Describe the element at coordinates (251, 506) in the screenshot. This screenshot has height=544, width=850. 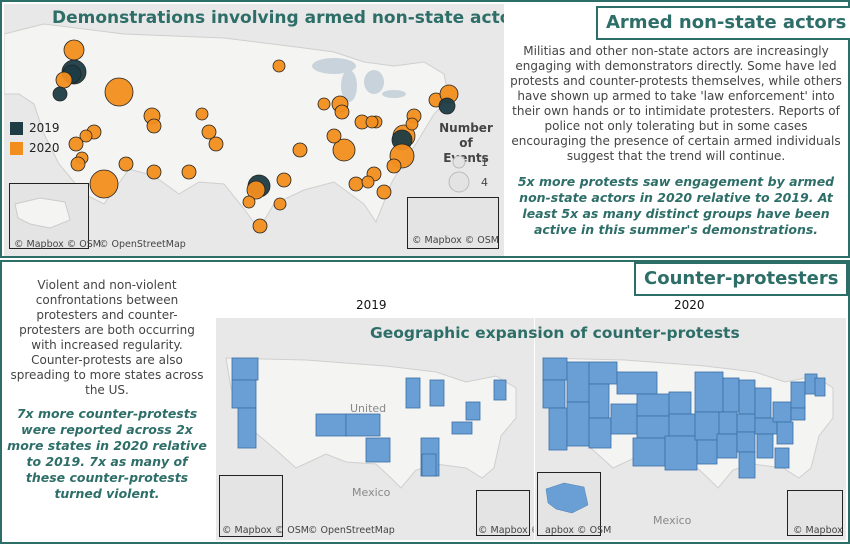
I see `alaska-inset-2019` at that location.